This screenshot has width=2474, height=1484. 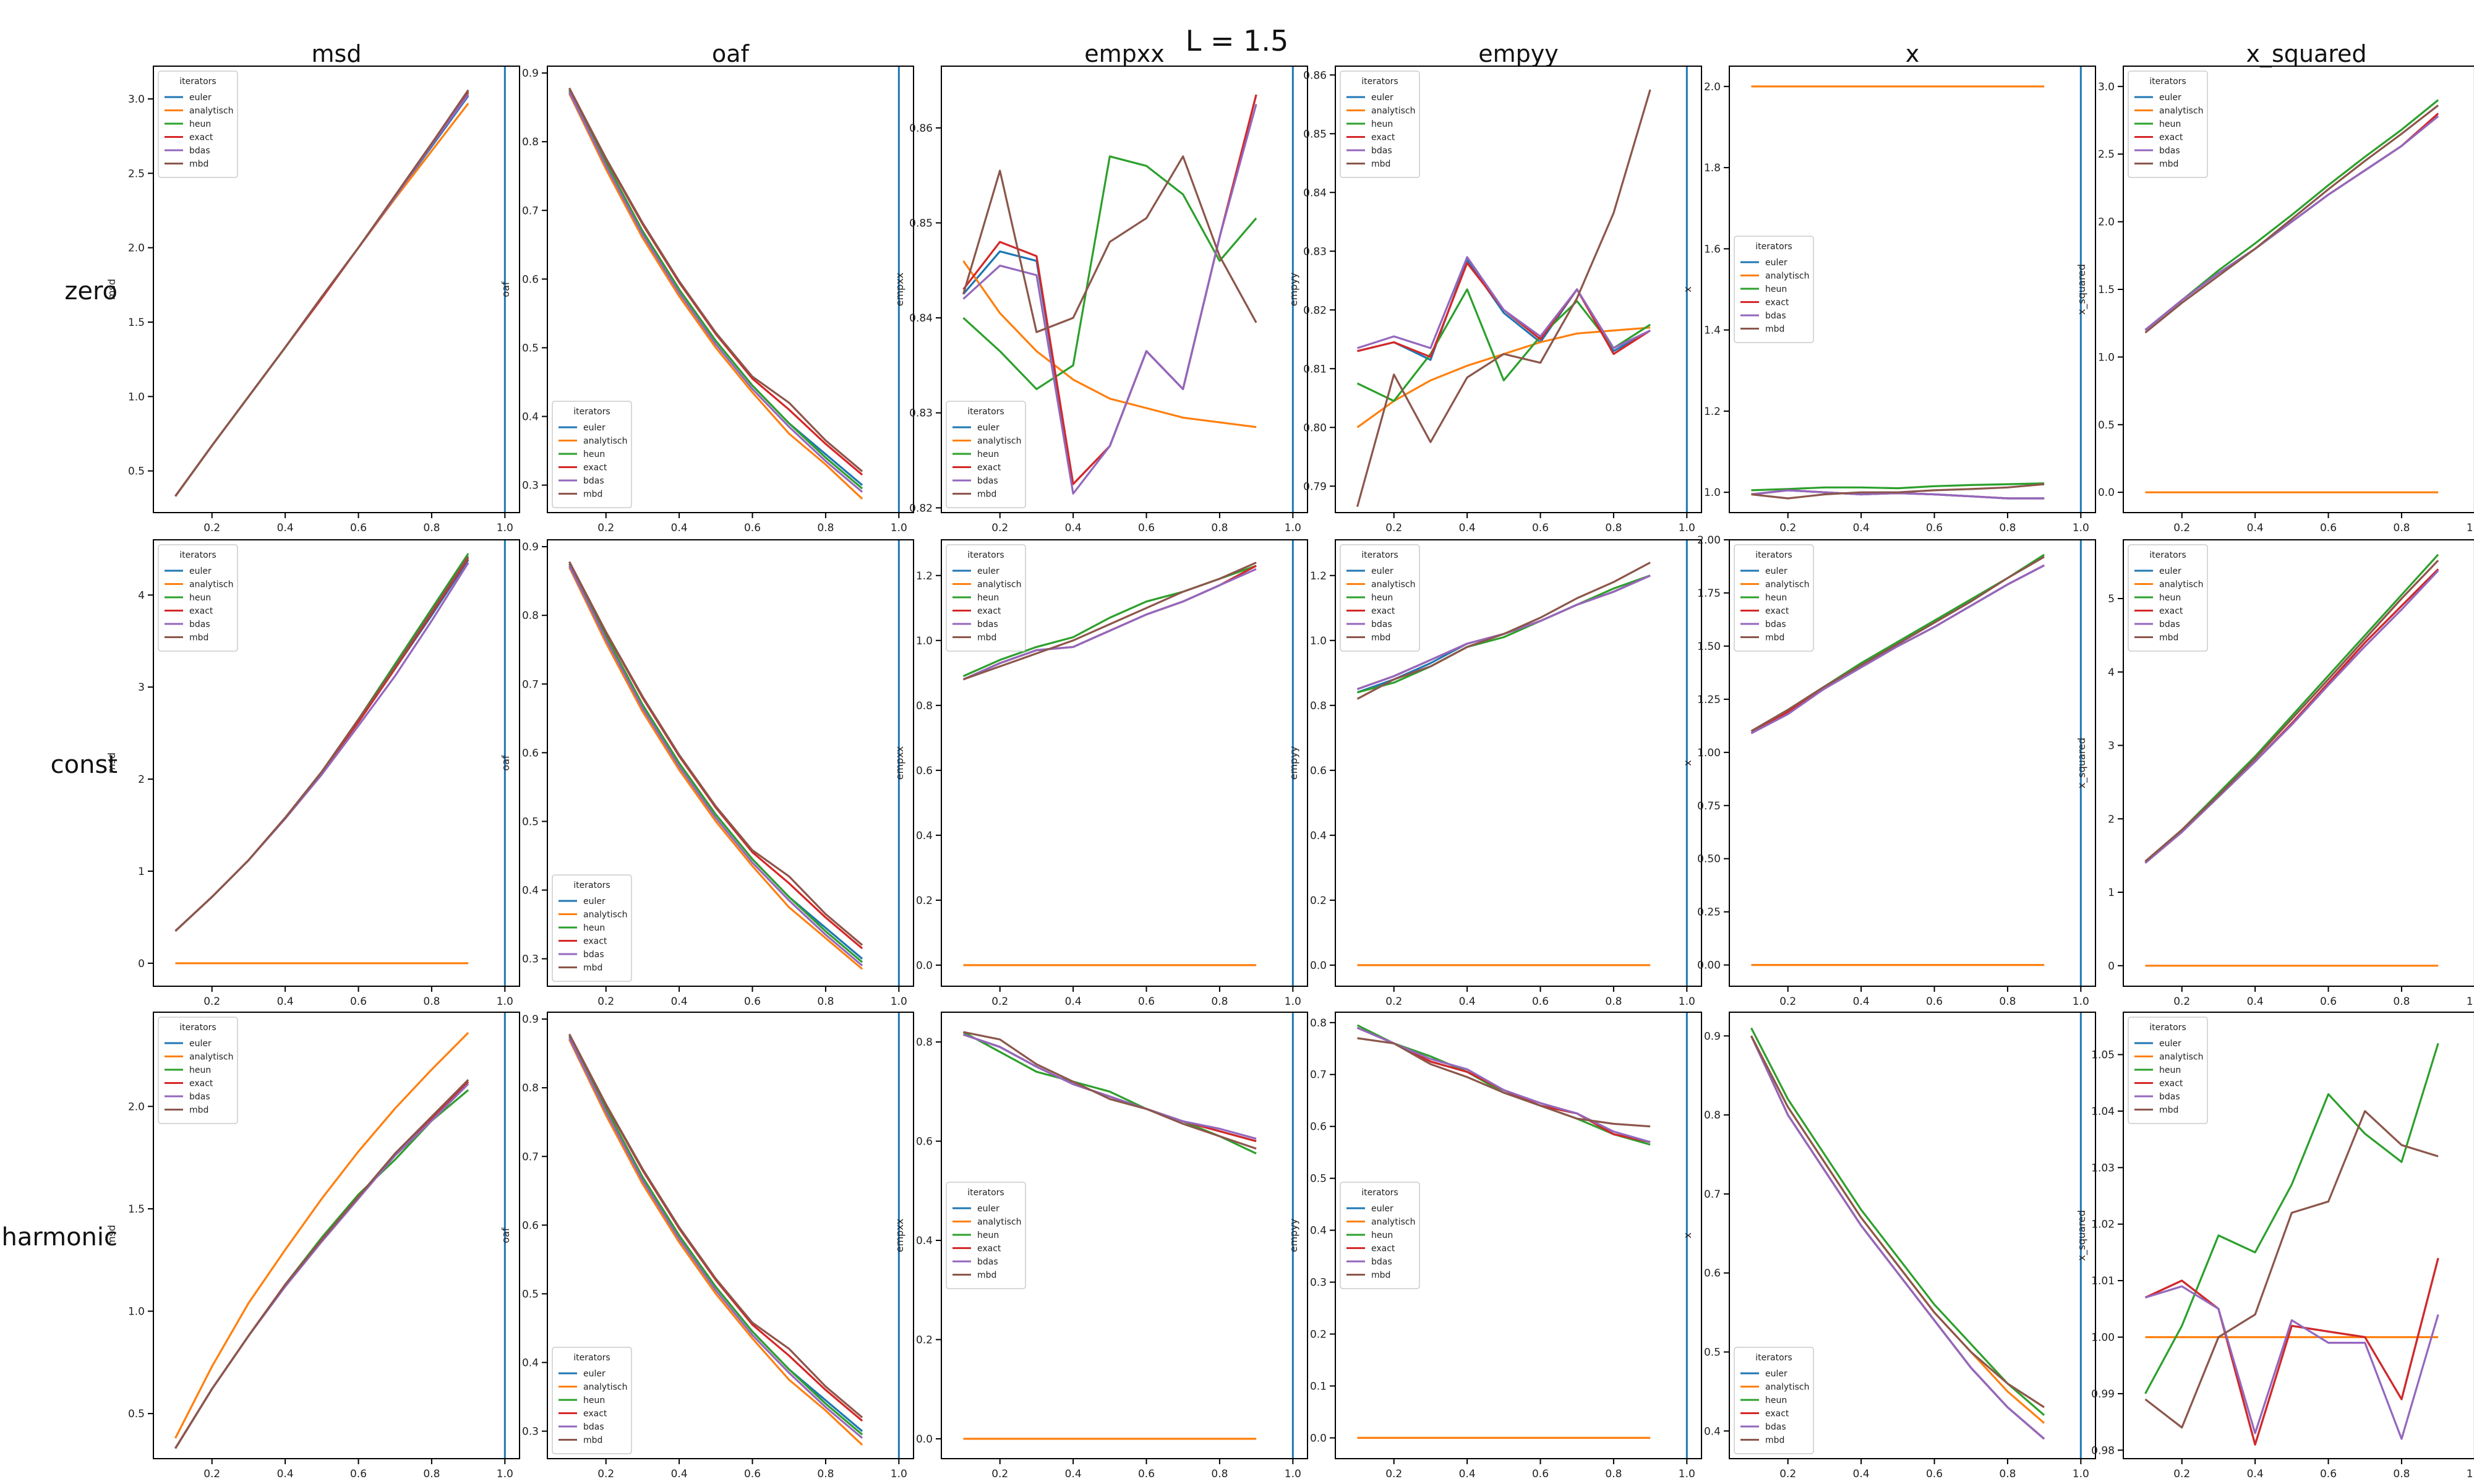 I want to click on y-tick-label: 0.79, so click(x=1315, y=486).